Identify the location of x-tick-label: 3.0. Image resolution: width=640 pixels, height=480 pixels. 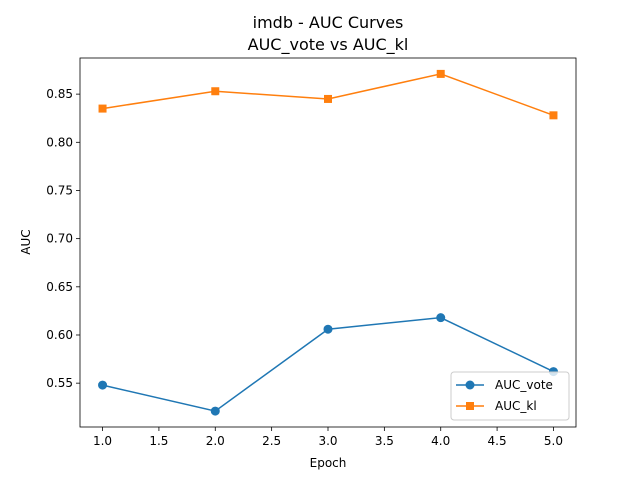
(327, 441).